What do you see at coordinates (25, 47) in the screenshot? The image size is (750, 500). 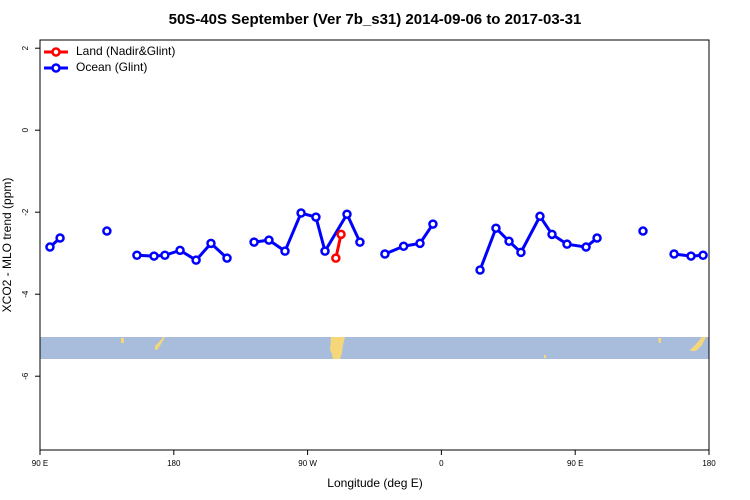 I see `y-tick-label: 2` at bounding box center [25, 47].